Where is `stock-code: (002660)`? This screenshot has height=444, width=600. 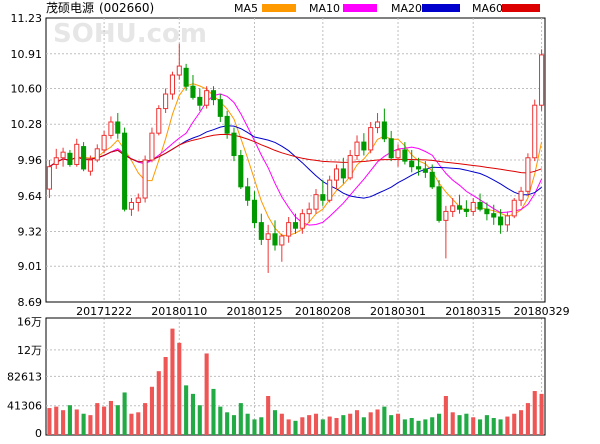 stock-code: (002660) is located at coordinates (126, 8).